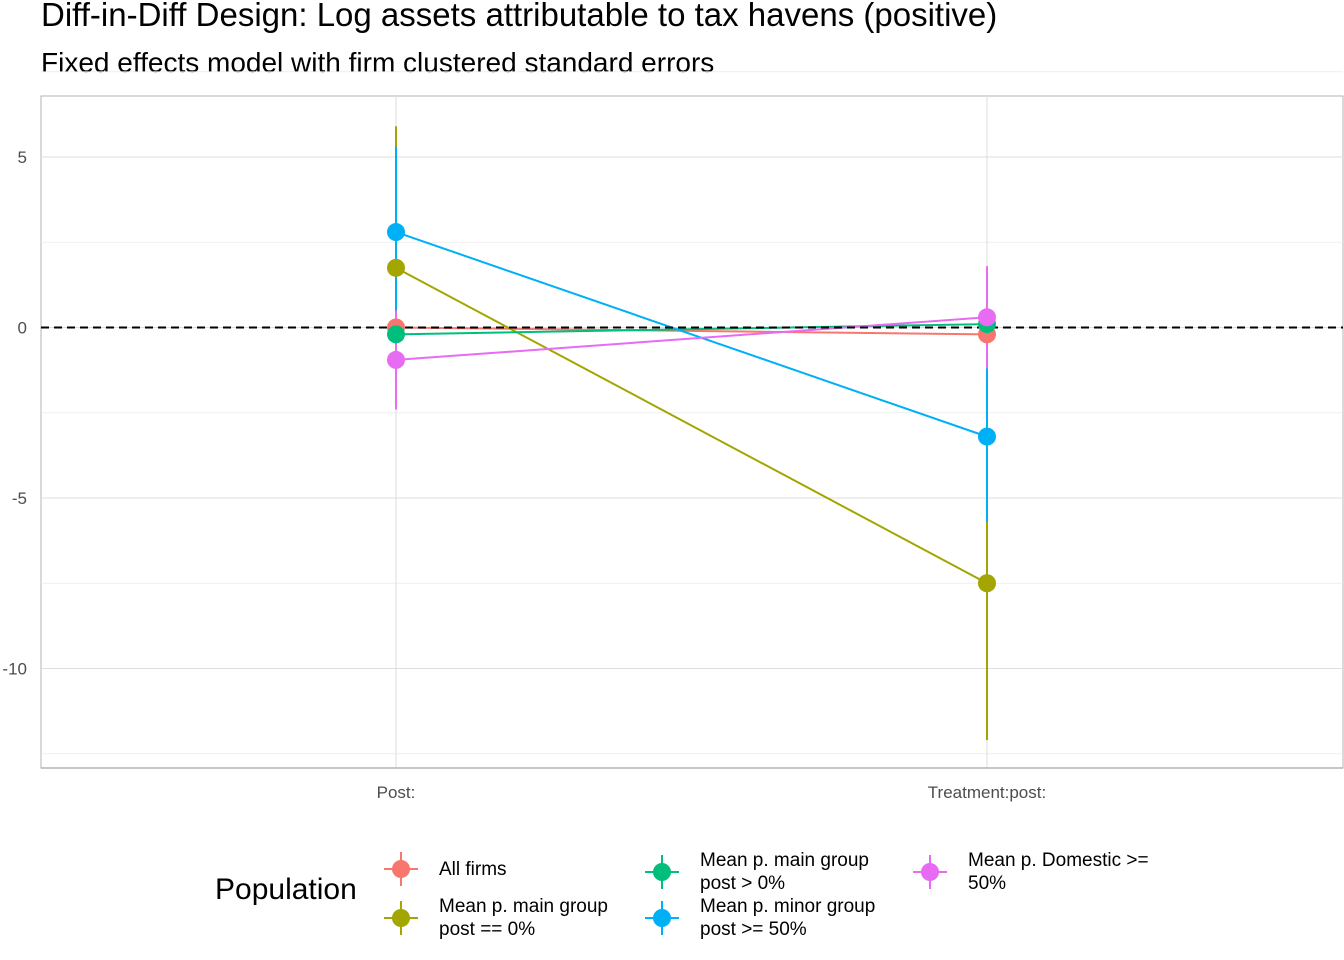  What do you see at coordinates (788, 918) in the screenshot?
I see `legend-label: Mean p. minor group post >= 50%` at bounding box center [788, 918].